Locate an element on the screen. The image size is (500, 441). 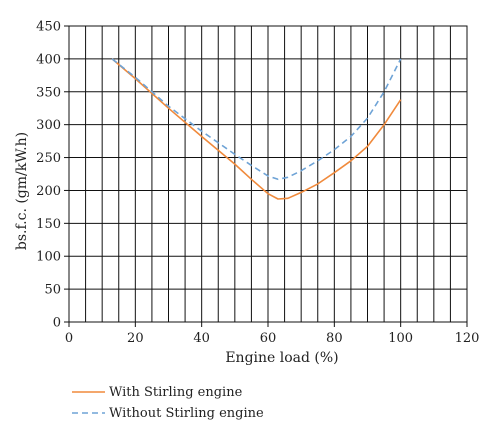
y-axis-label: bs.f.c. (gm/kW.h) is located at coordinates (22, 191).